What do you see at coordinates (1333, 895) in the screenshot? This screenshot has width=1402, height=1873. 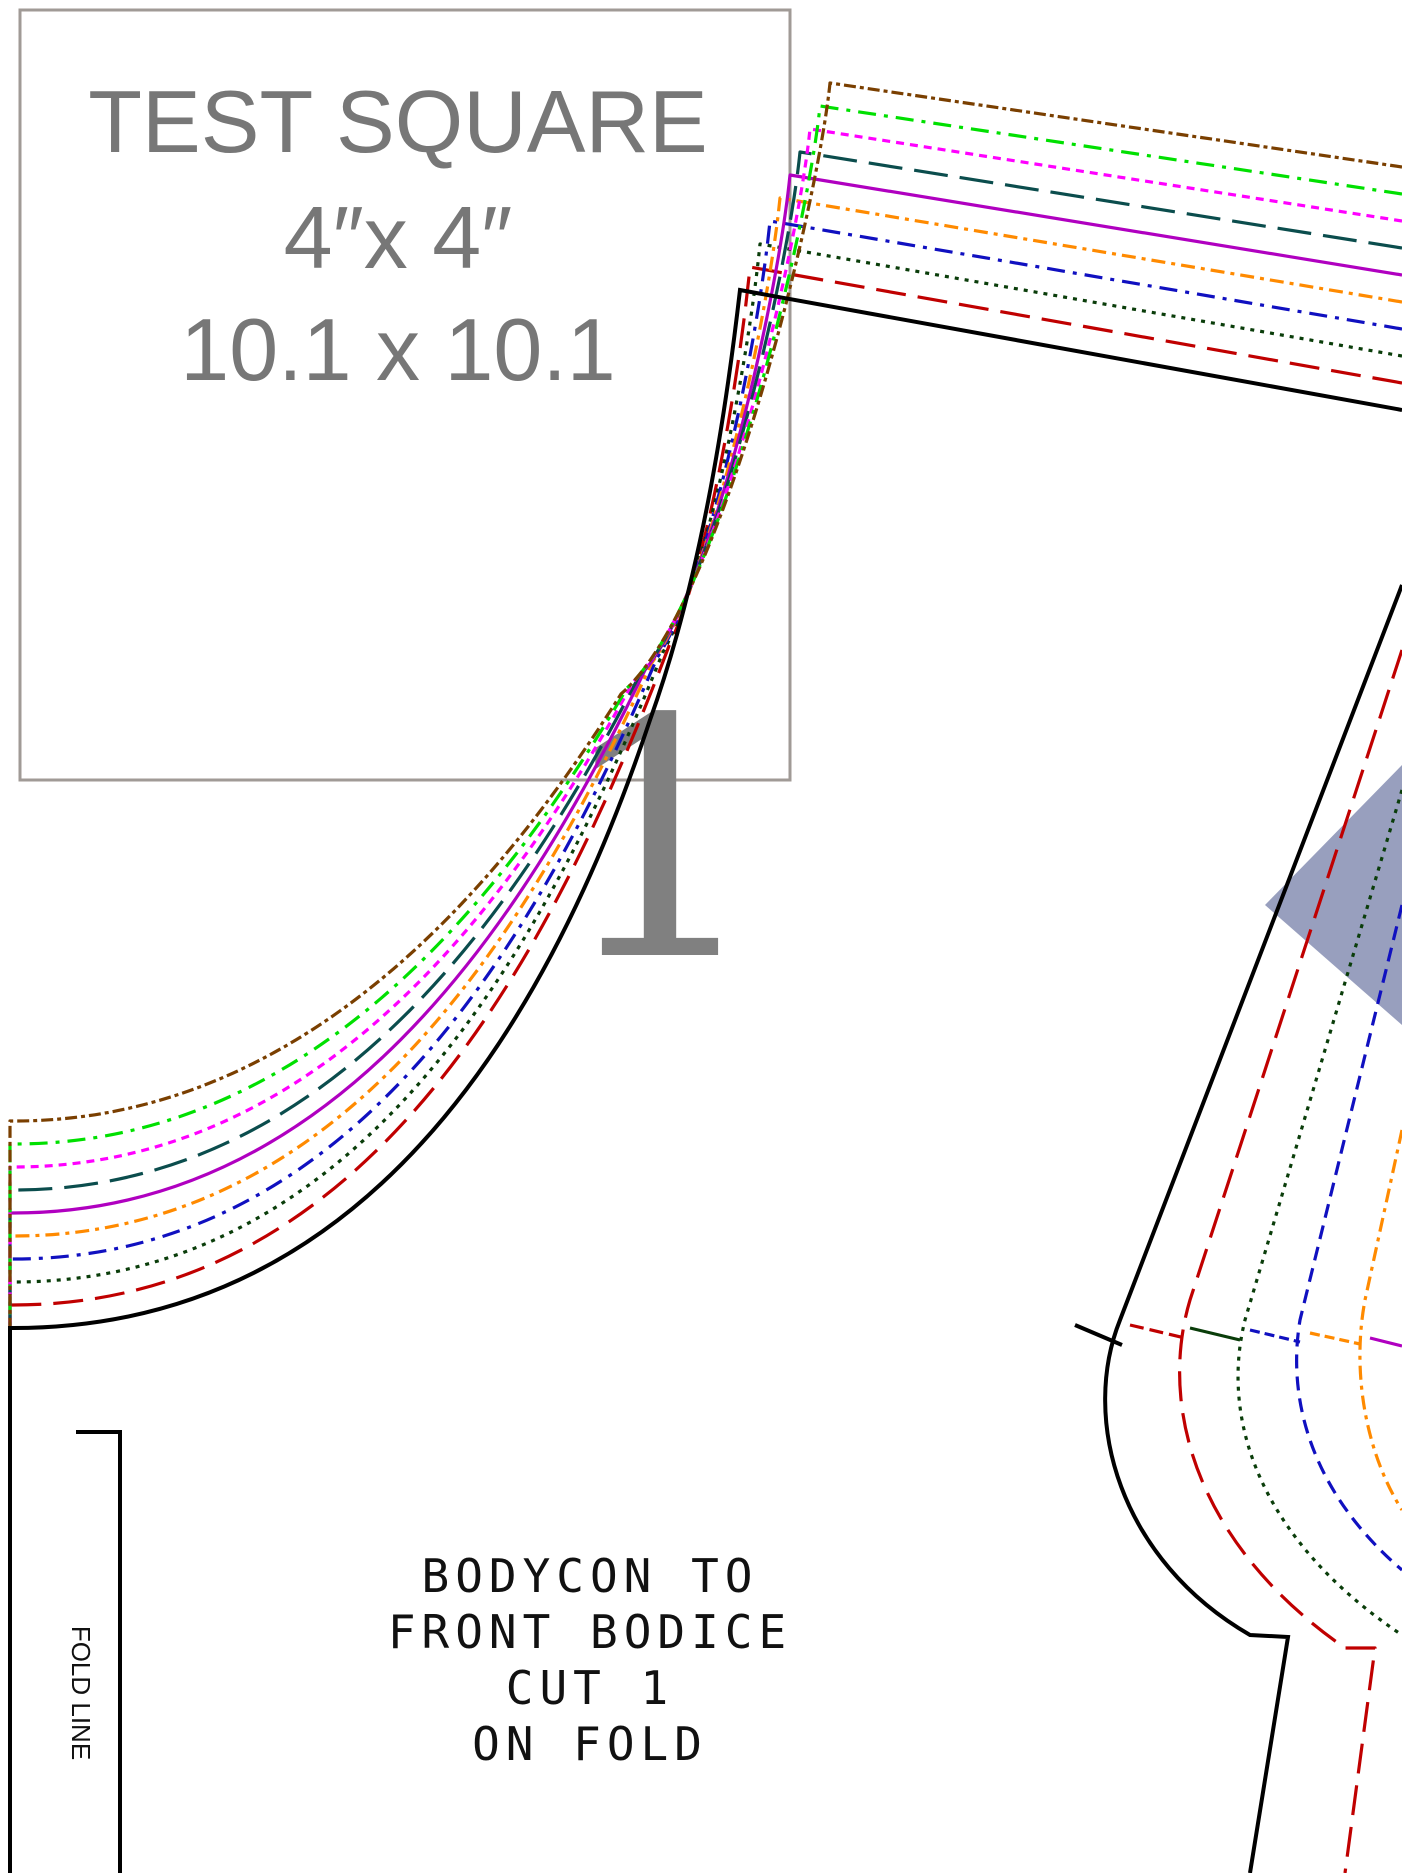 I see `highlight-triangle` at bounding box center [1333, 895].